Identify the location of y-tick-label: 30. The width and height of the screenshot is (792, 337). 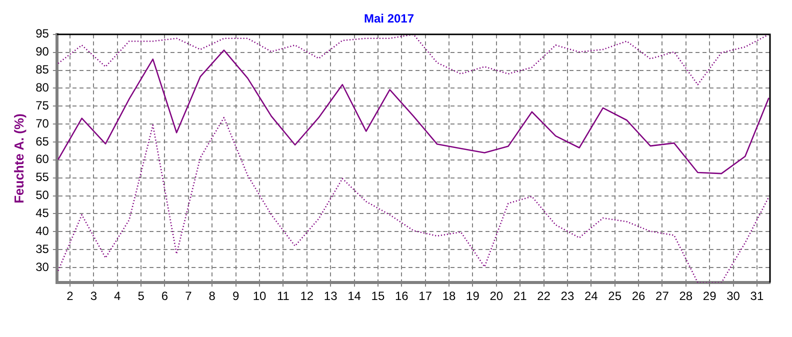
(43, 267).